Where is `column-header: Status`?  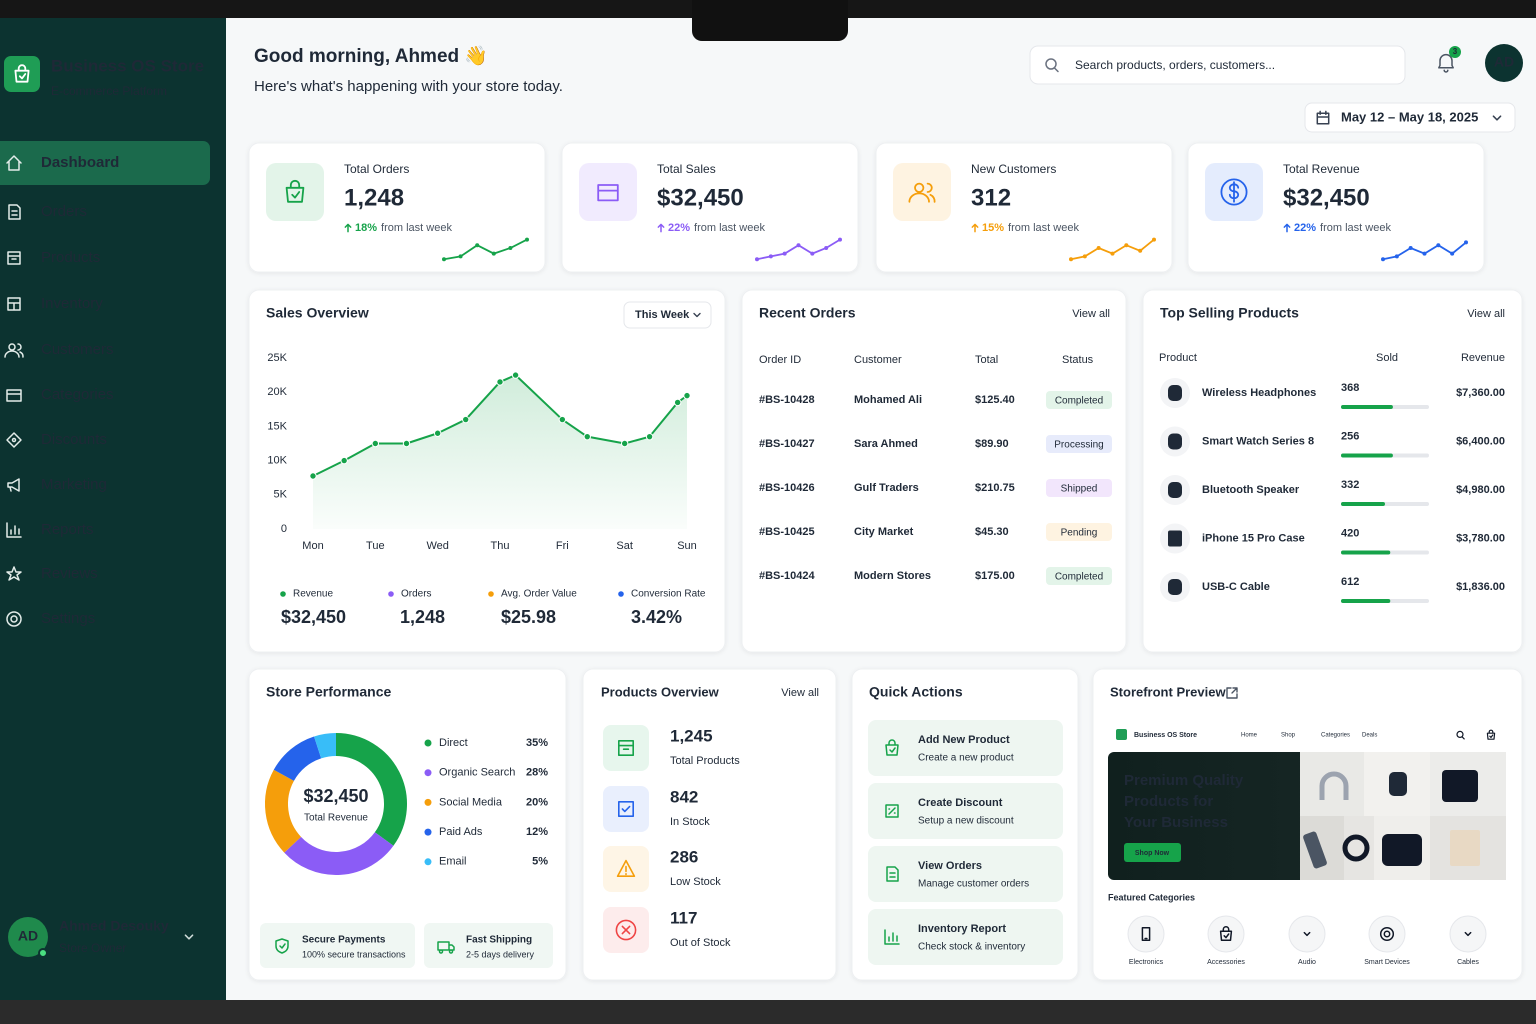 column-header: Status is located at coordinates (1078, 360).